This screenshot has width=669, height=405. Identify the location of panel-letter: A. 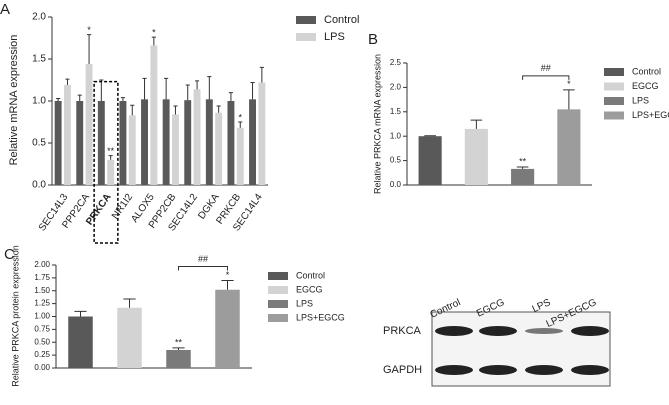
(5, 9).